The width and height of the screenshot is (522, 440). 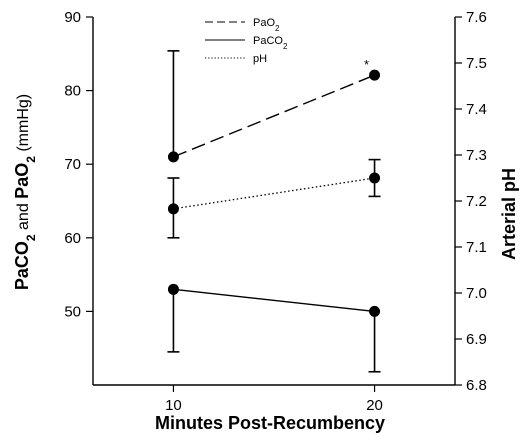 I want to click on legend-label-ph: pH, so click(x=260, y=59).